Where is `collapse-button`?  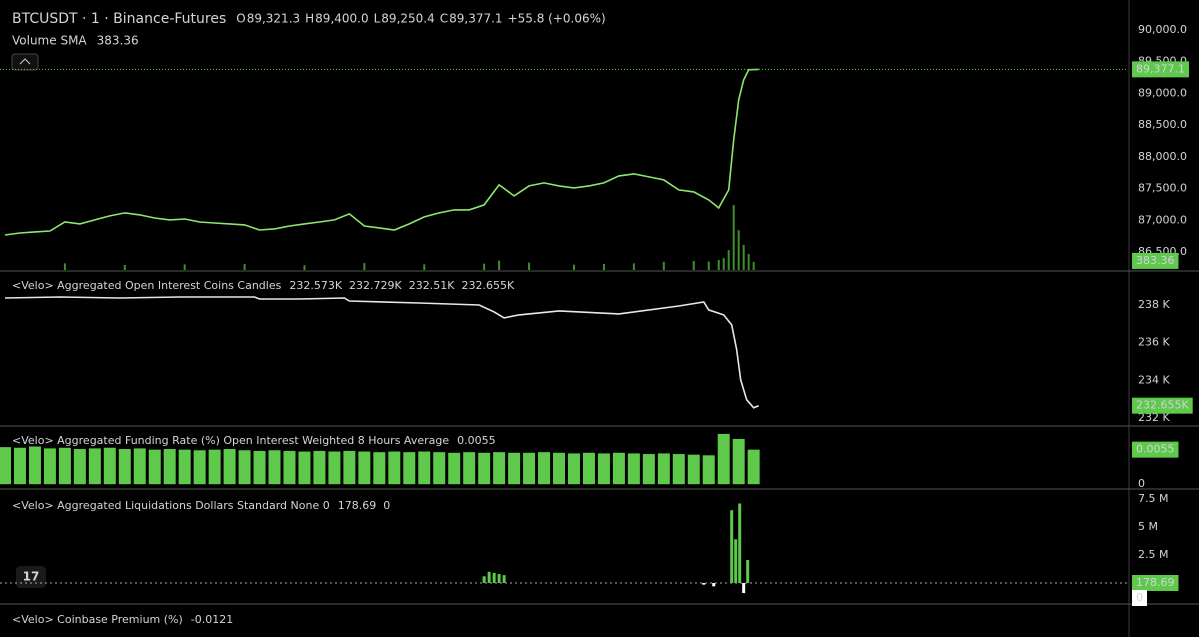 collapse-button is located at coordinates (25, 62).